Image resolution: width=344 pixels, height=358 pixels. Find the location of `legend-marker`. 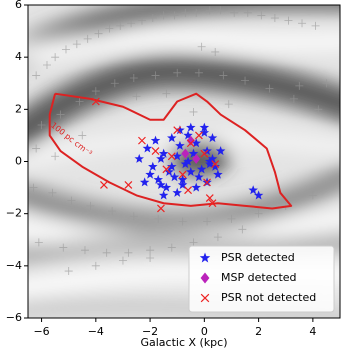

legend-marker is located at coordinates (205, 257).